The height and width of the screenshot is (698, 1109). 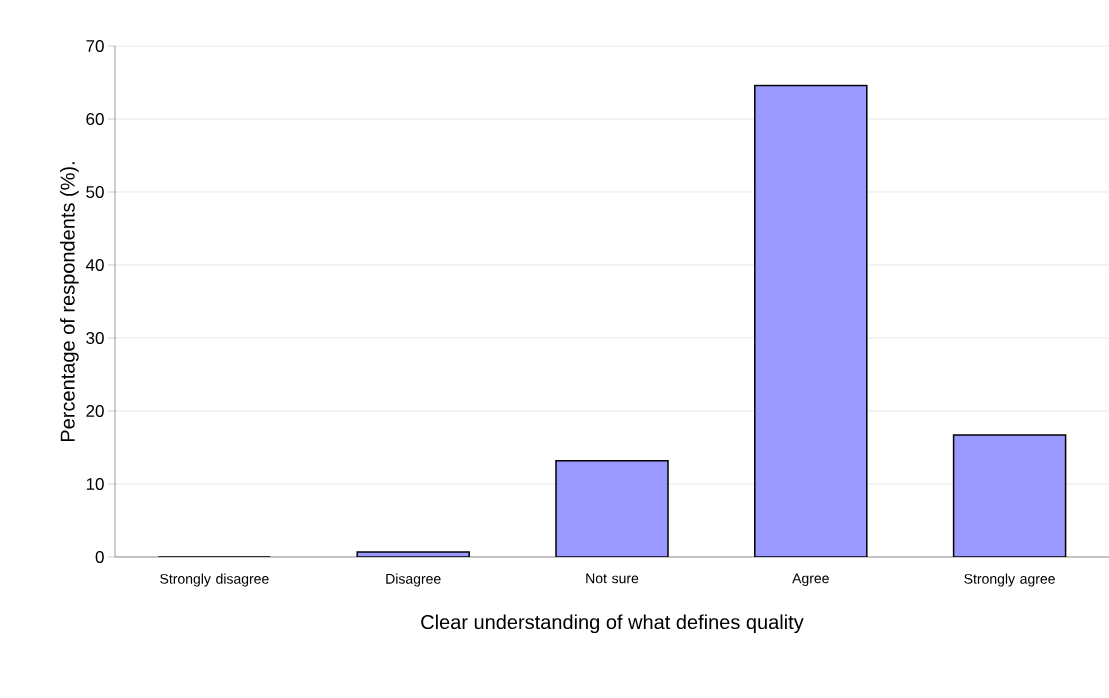 I want to click on y-tick-label: 0, so click(x=99, y=557).